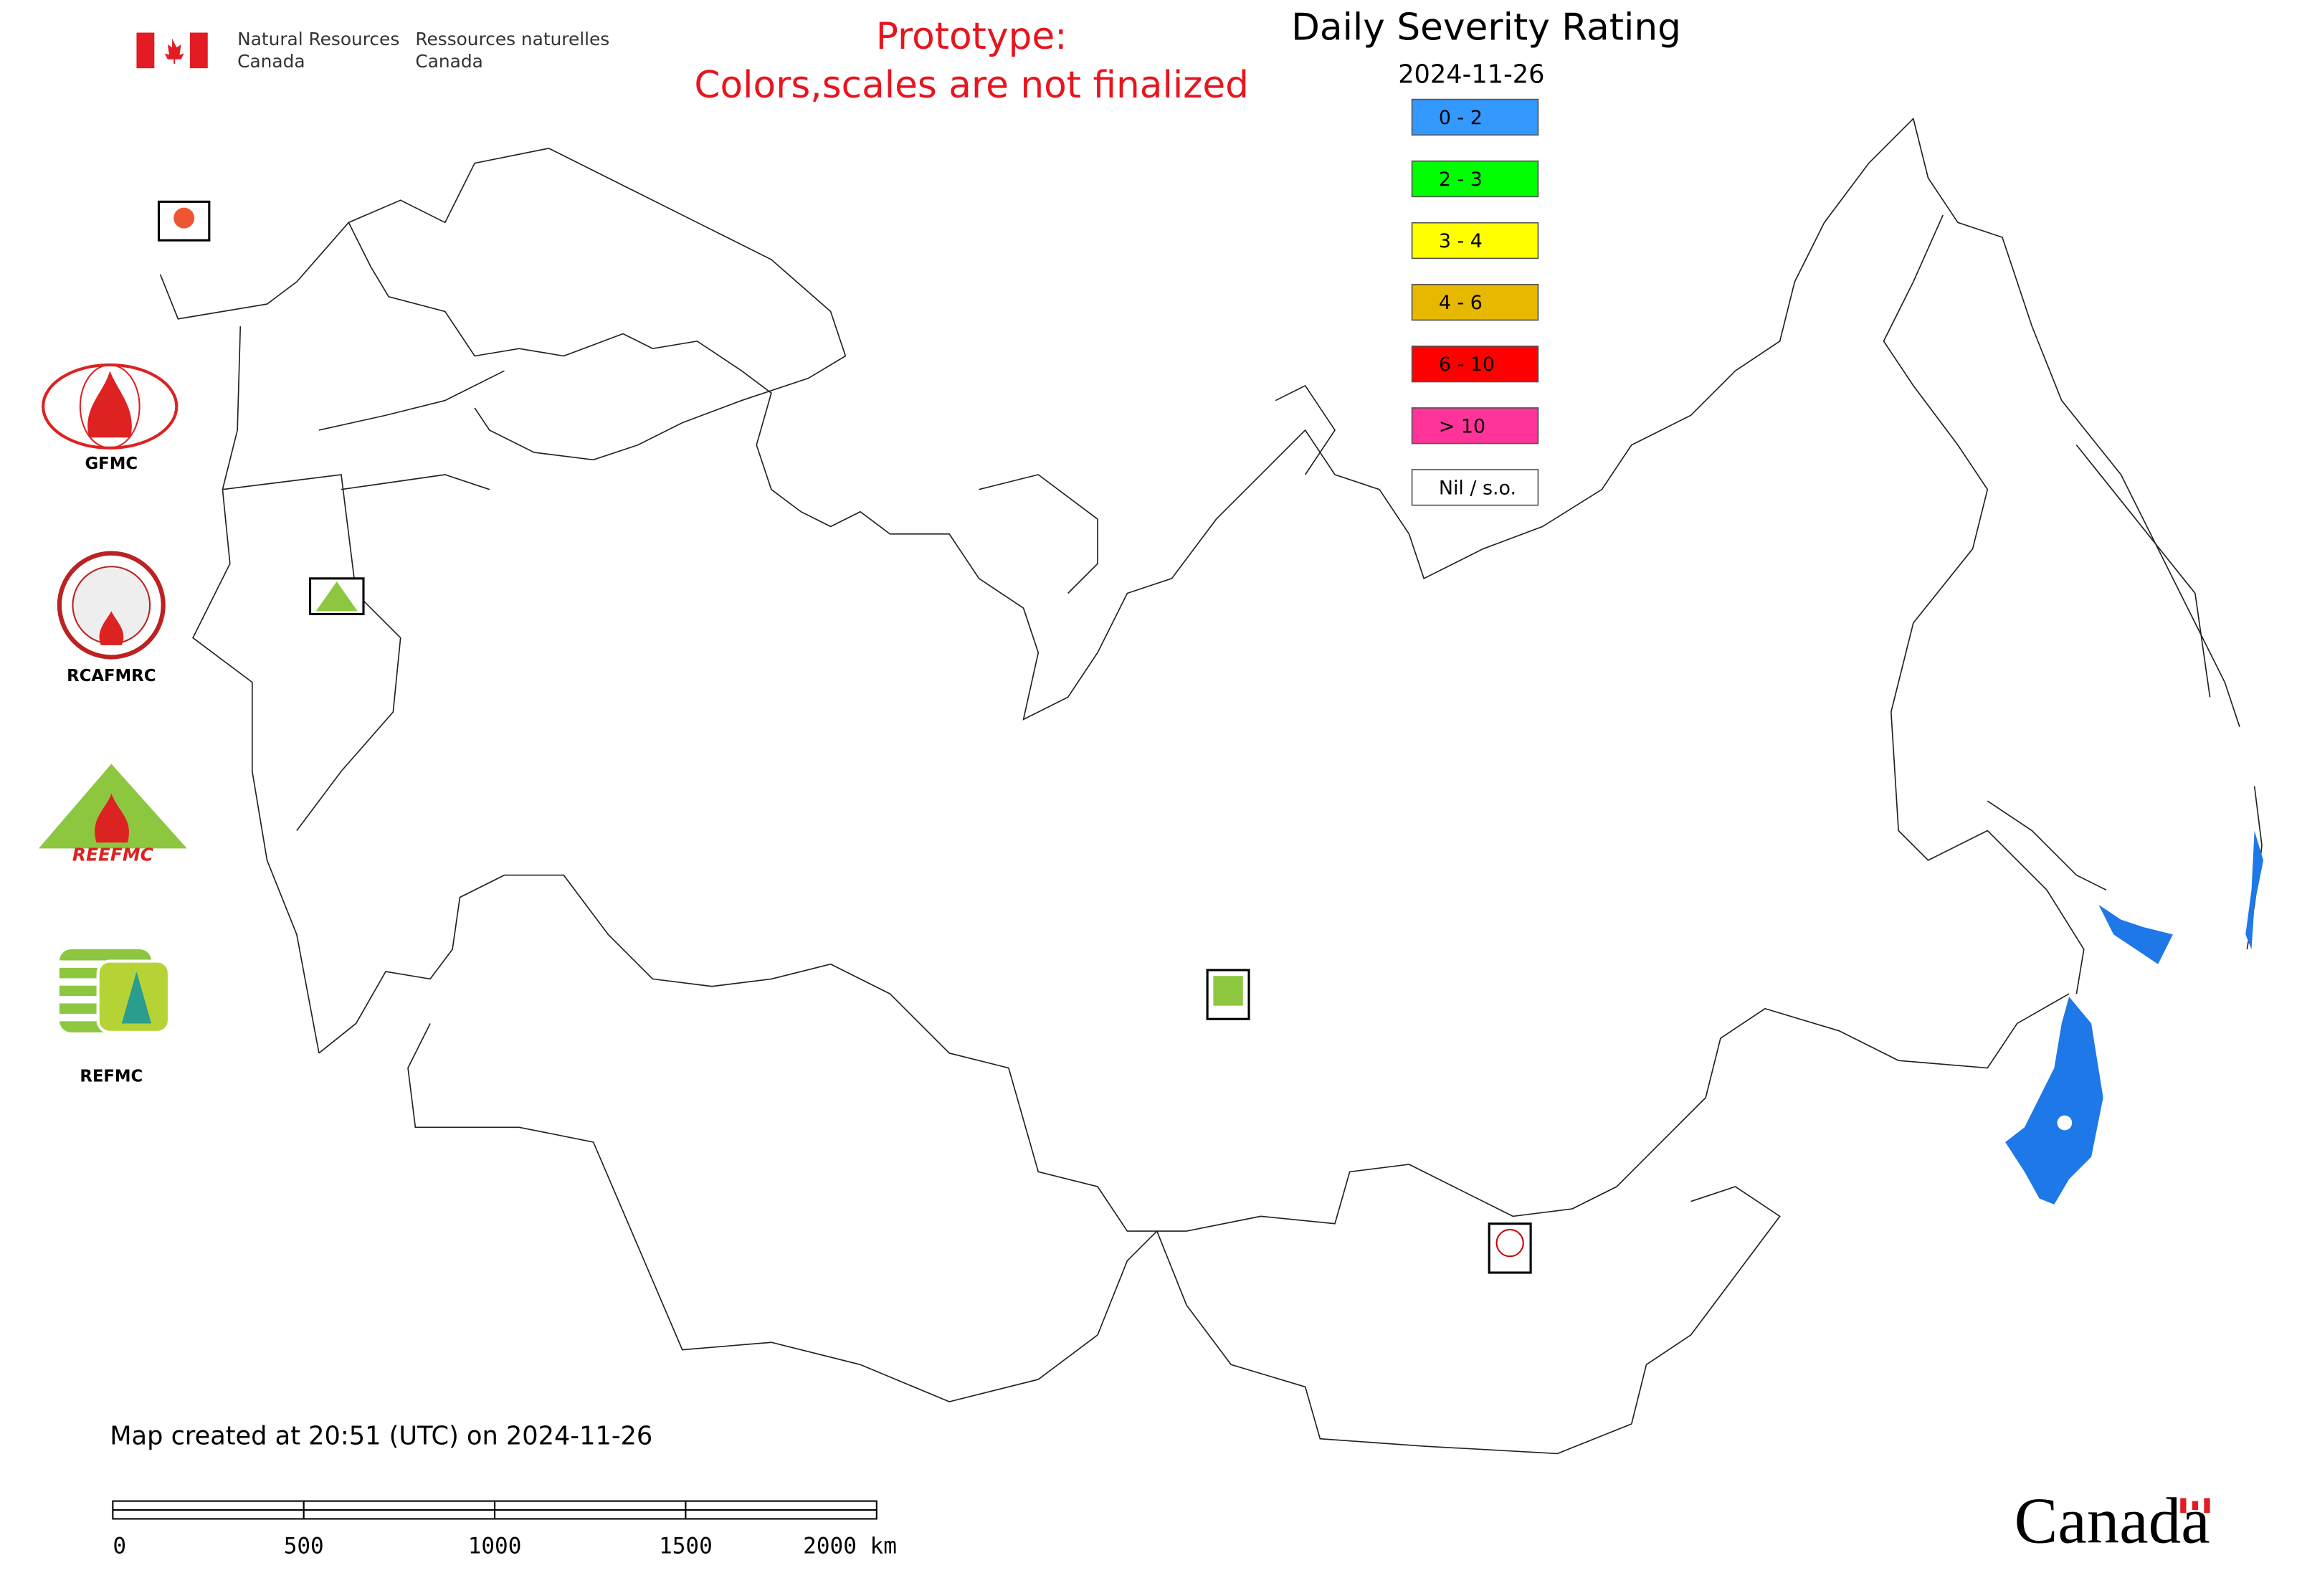  What do you see at coordinates (318, 39) in the screenshot?
I see `dept-en: Natural Resources` at bounding box center [318, 39].